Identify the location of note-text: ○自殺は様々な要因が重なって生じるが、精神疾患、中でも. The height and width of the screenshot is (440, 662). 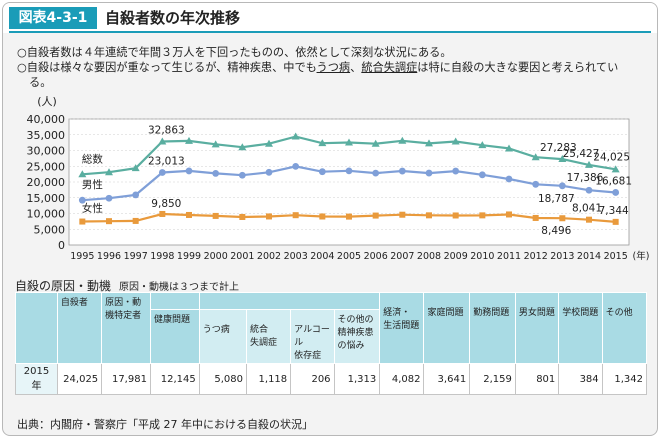
(167, 67).